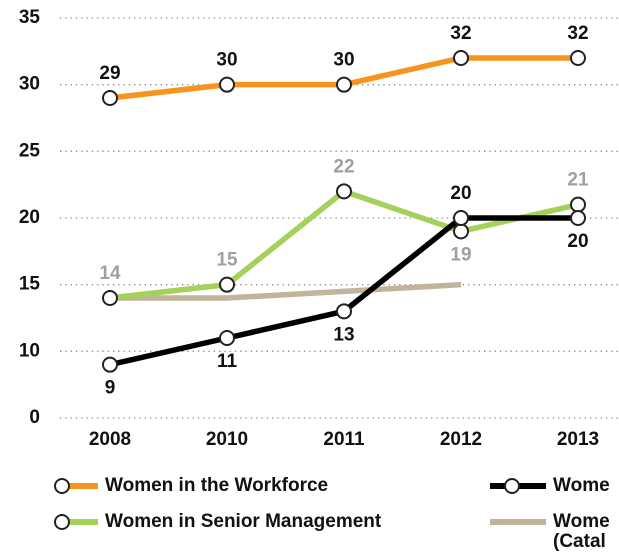 The image size is (619, 558). What do you see at coordinates (227, 361) in the screenshot?
I see `data-label: 11` at bounding box center [227, 361].